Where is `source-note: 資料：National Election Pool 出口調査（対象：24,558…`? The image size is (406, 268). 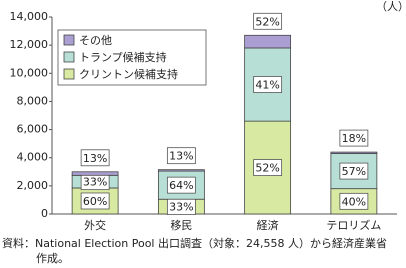
source-note: 資料：National Election Pool 出口調査（対象：24,558… is located at coordinates (194, 243).